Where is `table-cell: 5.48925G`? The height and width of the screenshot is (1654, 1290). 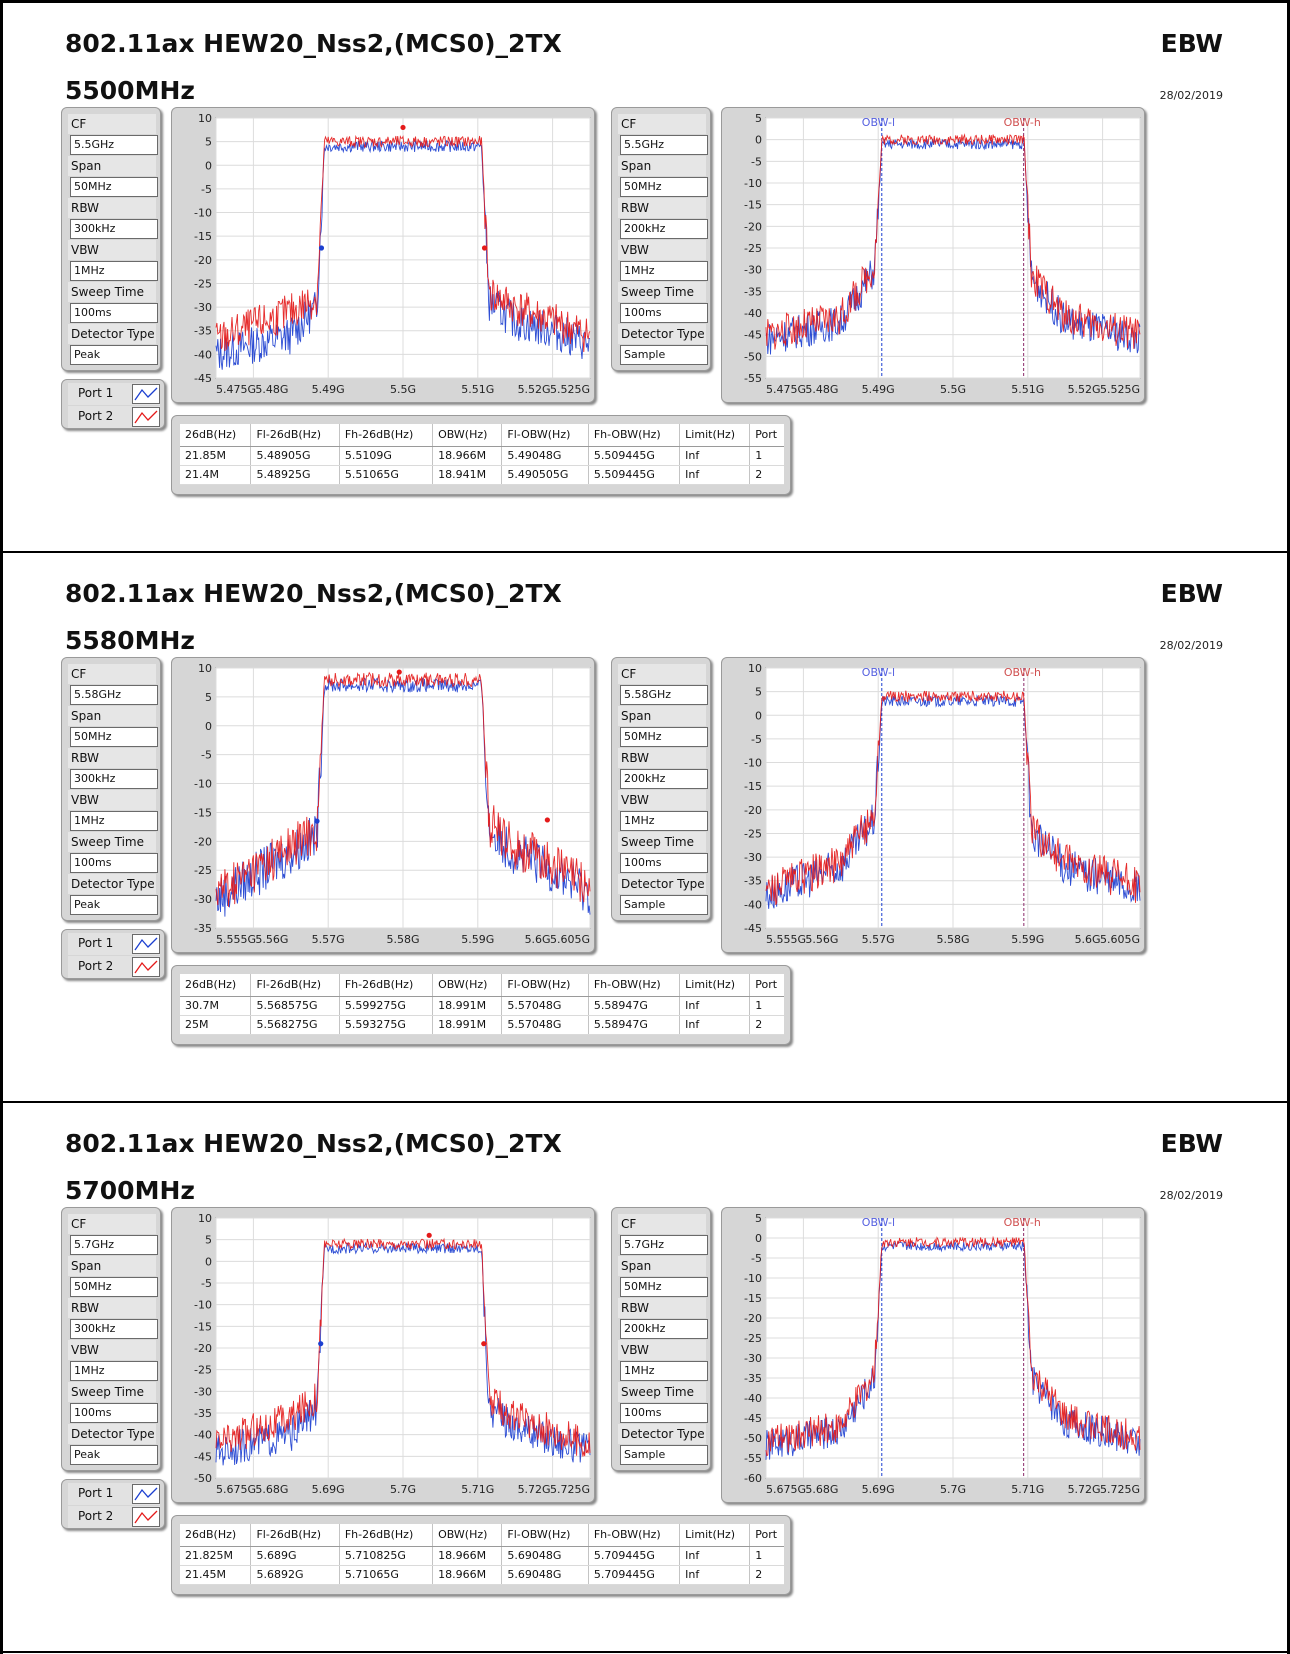 table-cell: 5.48925G is located at coordinates (295, 475).